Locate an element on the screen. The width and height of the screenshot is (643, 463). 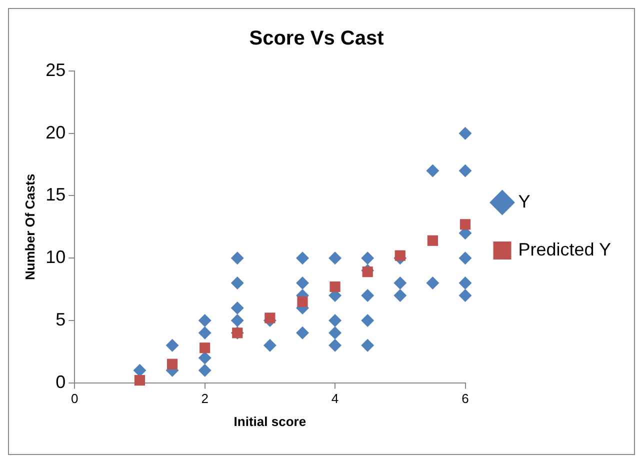
y-tick-label: 10 is located at coordinates (56, 257).